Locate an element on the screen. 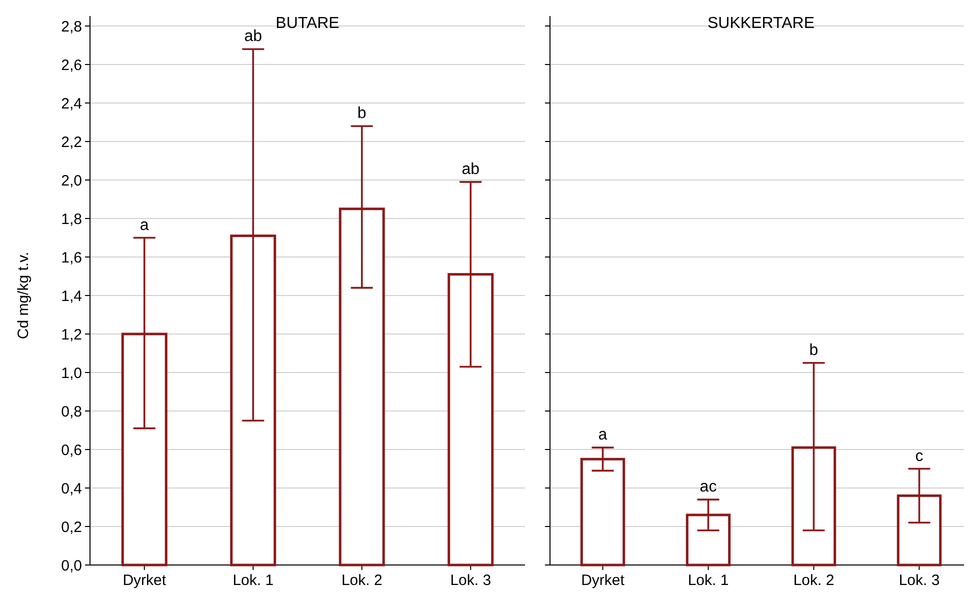 The height and width of the screenshot is (599, 972). chart-title: BUTARE is located at coordinates (308, 23).